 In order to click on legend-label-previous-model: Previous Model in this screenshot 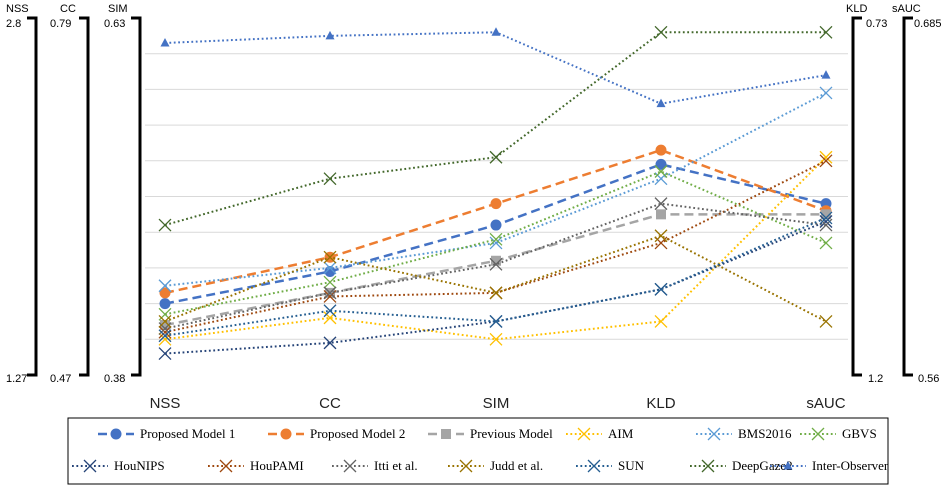, I will do `click(511, 433)`.